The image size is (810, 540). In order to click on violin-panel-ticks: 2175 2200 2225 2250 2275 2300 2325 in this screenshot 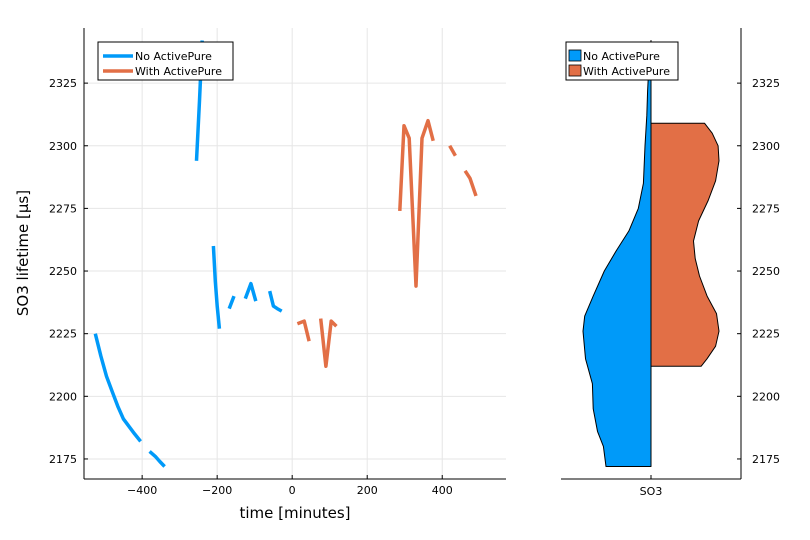, I will do `click(715, 278)`.